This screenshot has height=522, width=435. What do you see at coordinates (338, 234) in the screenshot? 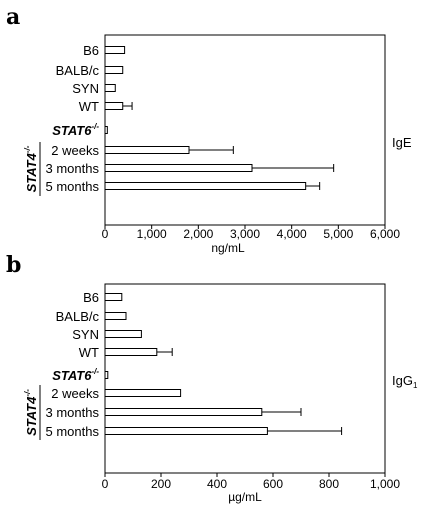
I see `x-tick-label: 5,000` at bounding box center [338, 234].